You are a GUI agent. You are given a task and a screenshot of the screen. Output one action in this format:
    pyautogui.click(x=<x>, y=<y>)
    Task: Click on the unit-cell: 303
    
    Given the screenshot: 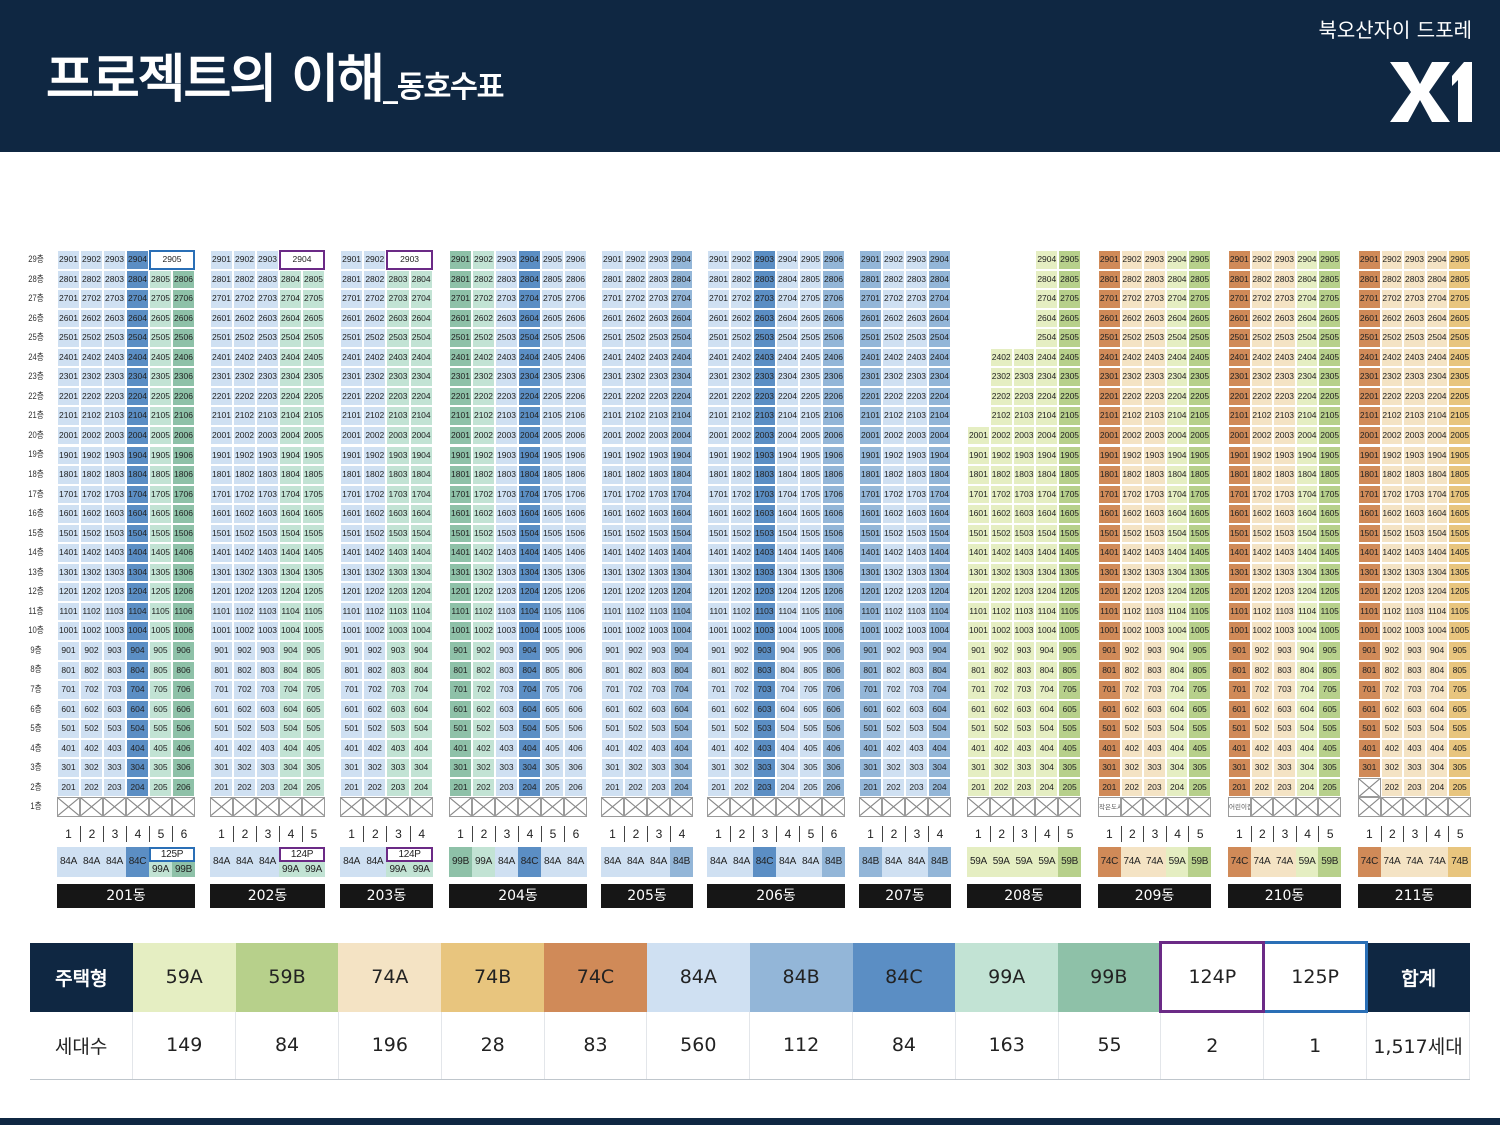 What is the action you would take?
    pyautogui.click(x=1024, y=768)
    